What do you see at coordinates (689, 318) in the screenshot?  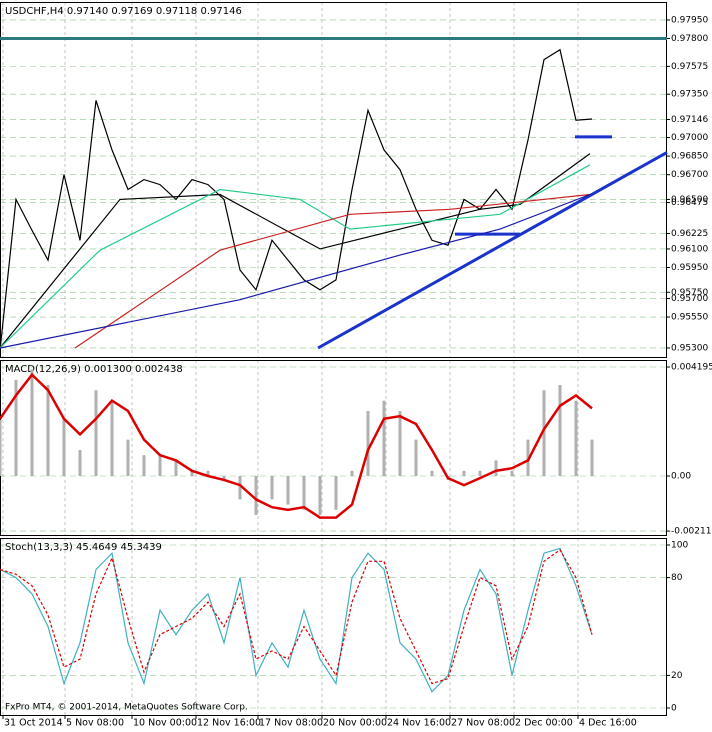 I see `y-tick-label: 0.95550` at bounding box center [689, 318].